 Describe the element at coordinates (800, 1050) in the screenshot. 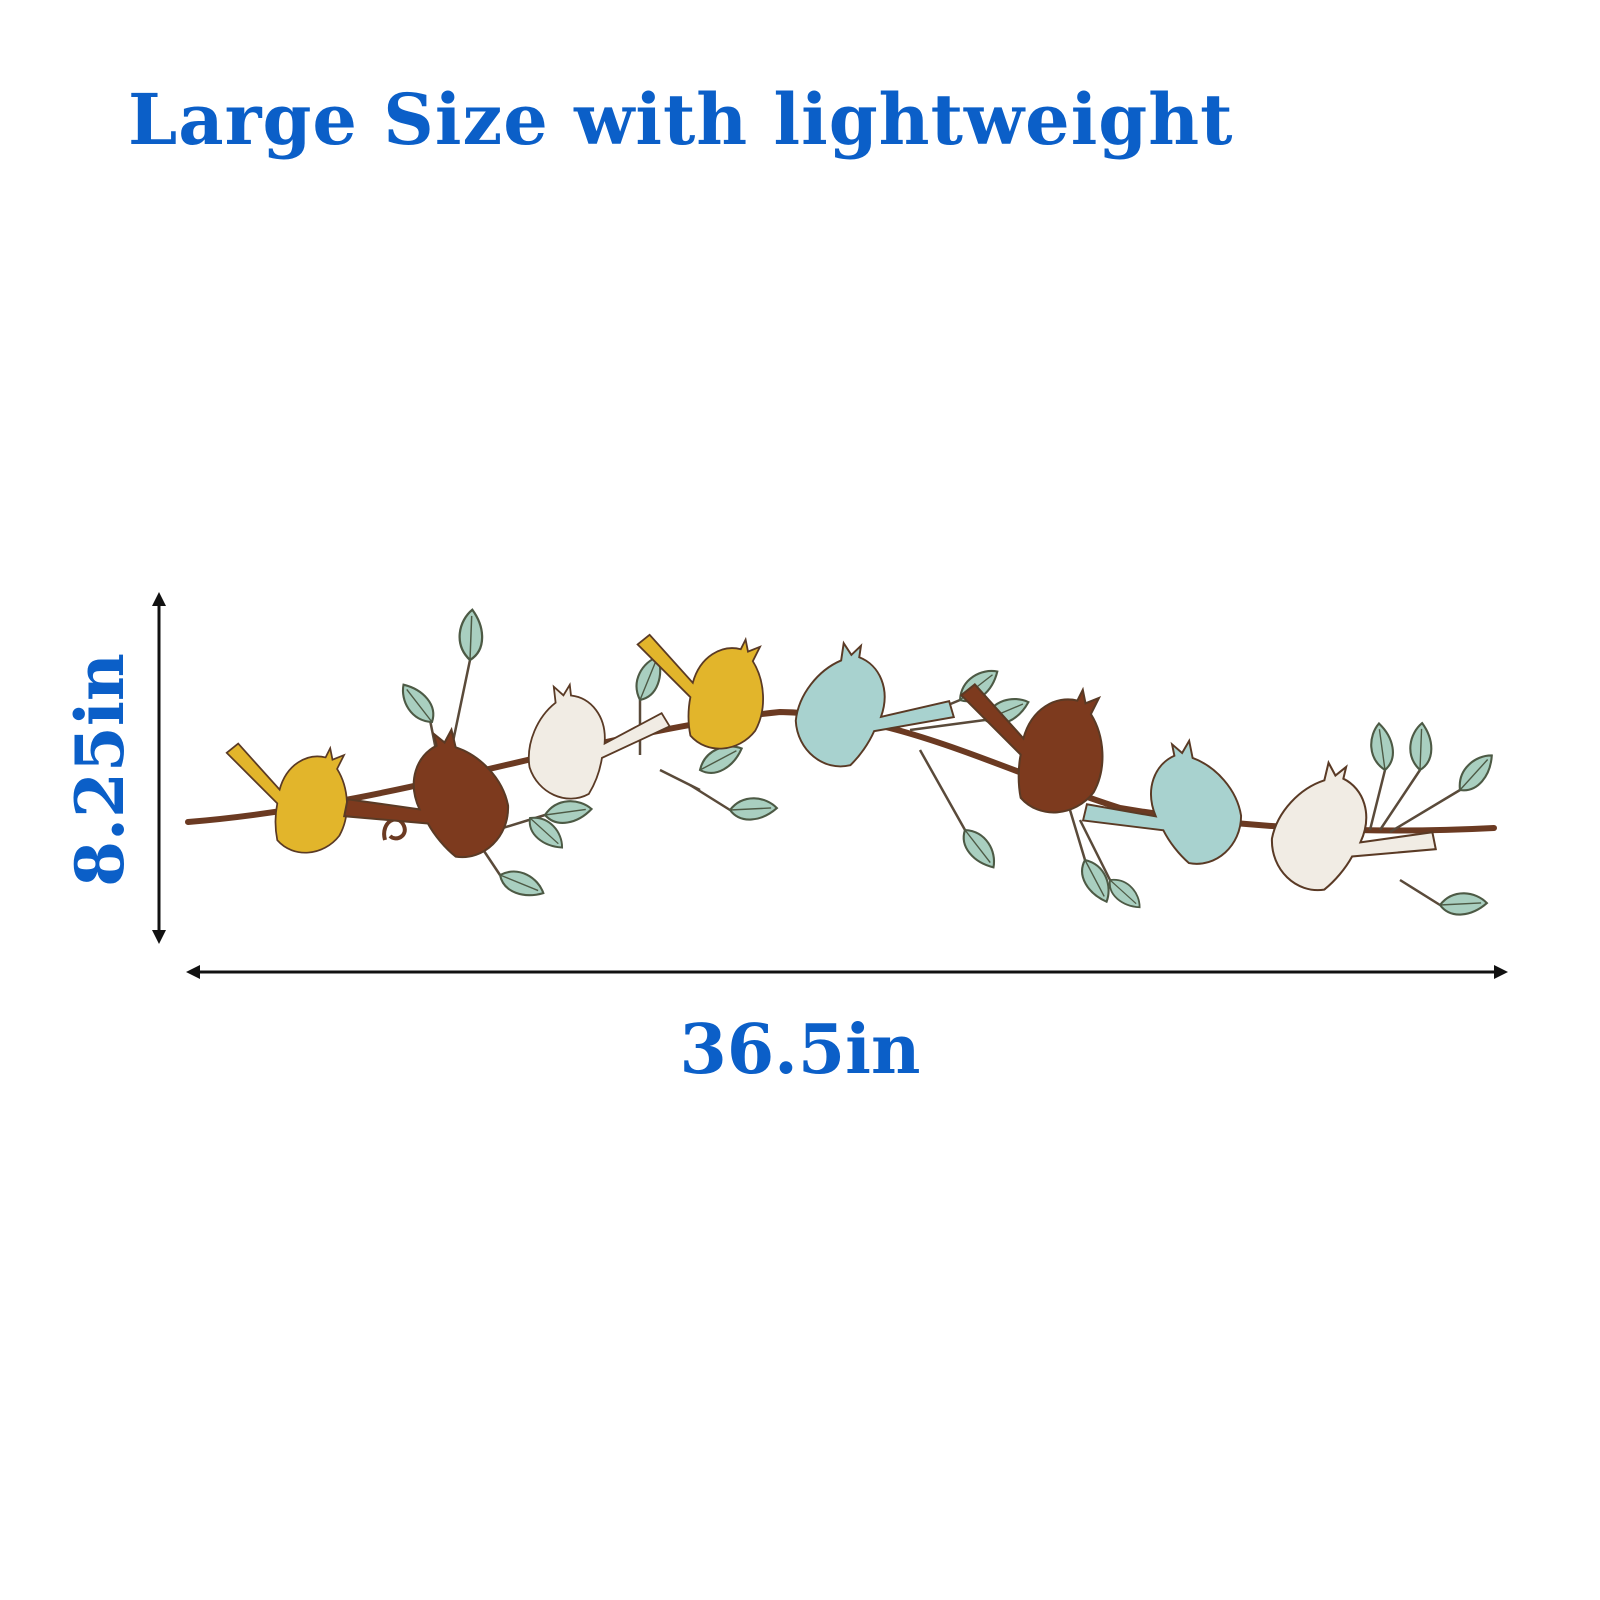

I see `width-label: 36.5in` at that location.